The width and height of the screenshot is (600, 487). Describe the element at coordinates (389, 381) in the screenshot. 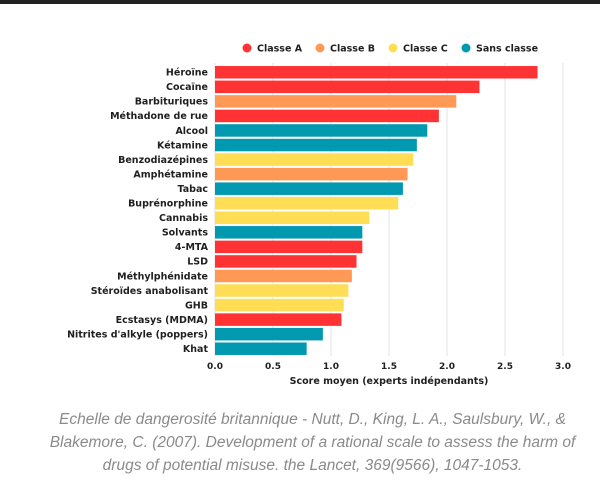

I see `x-axis-title: Score moyen (experts indépendants)` at that location.